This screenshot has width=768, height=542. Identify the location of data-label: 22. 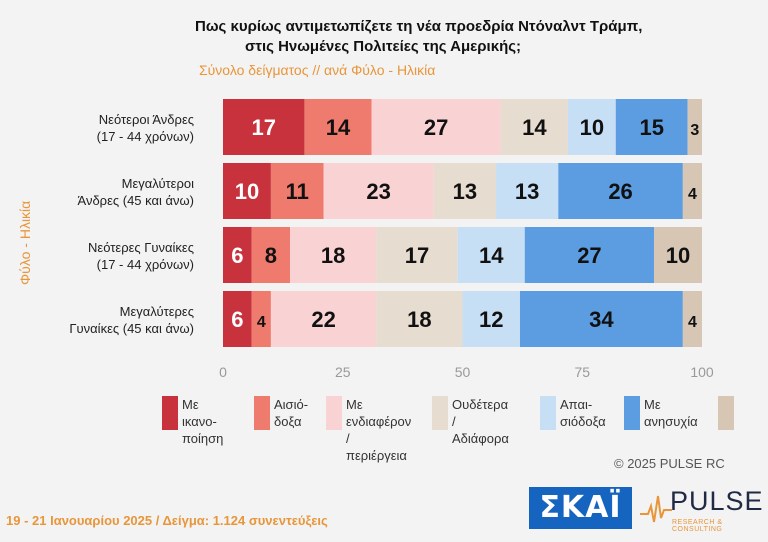
(323, 319).